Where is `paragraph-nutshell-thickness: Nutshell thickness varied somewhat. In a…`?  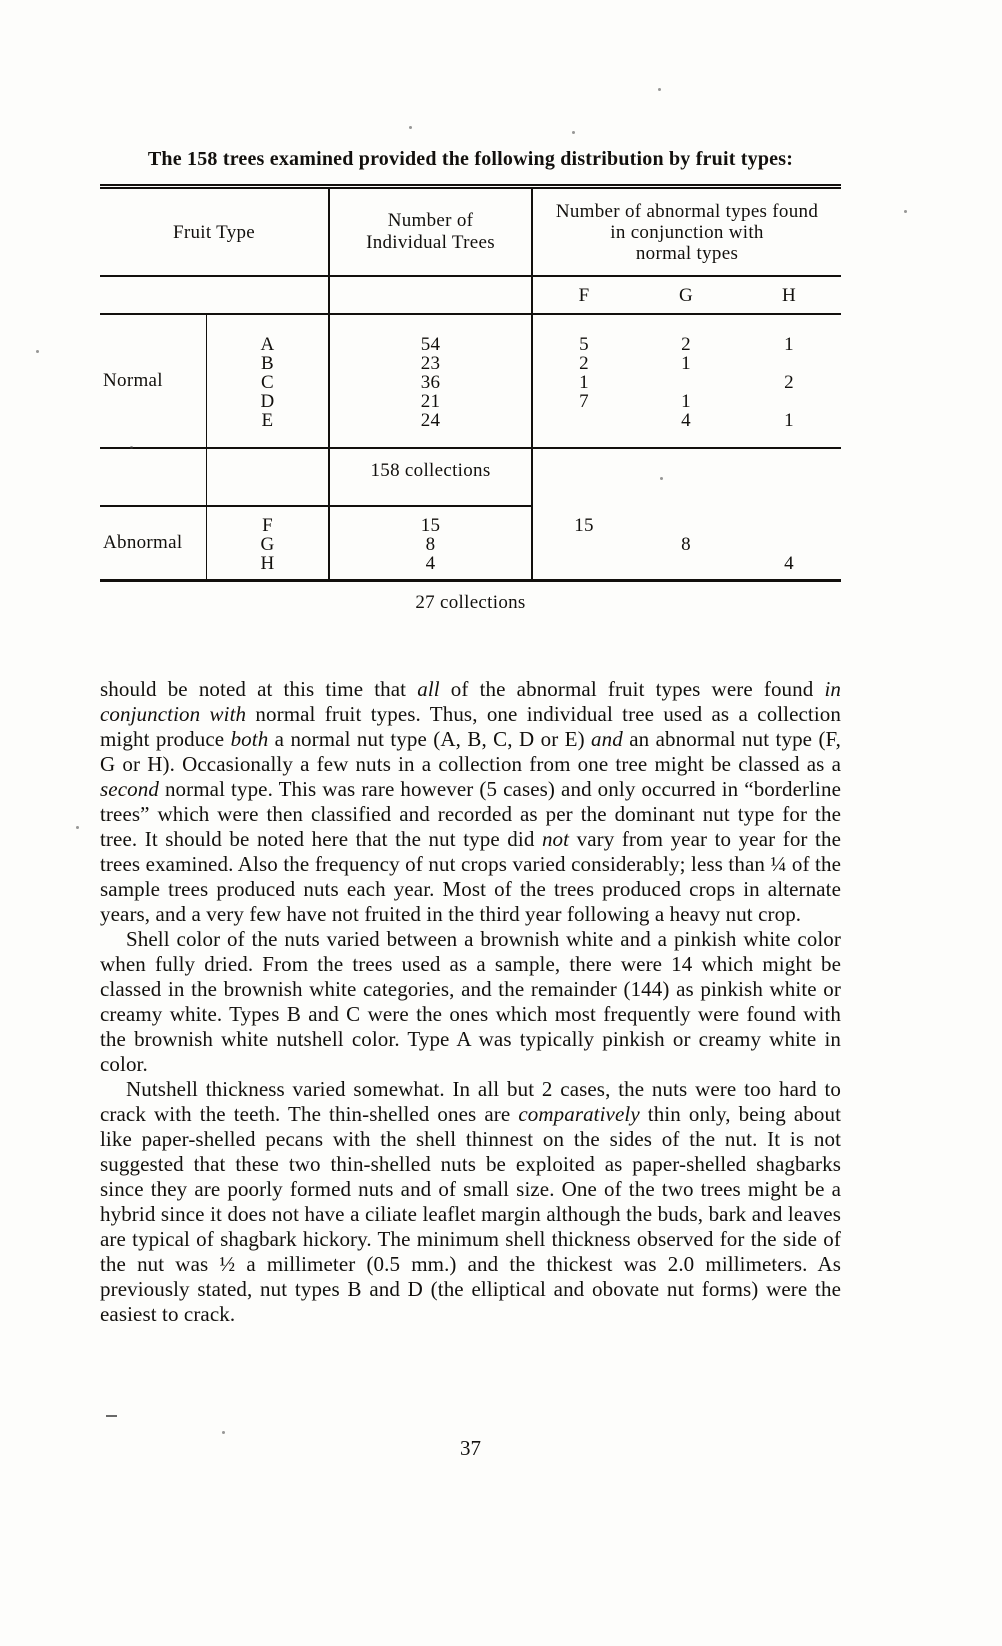 paragraph-nutshell-thickness: Nutshell thickness varied somewhat. In a… is located at coordinates (470, 1201).